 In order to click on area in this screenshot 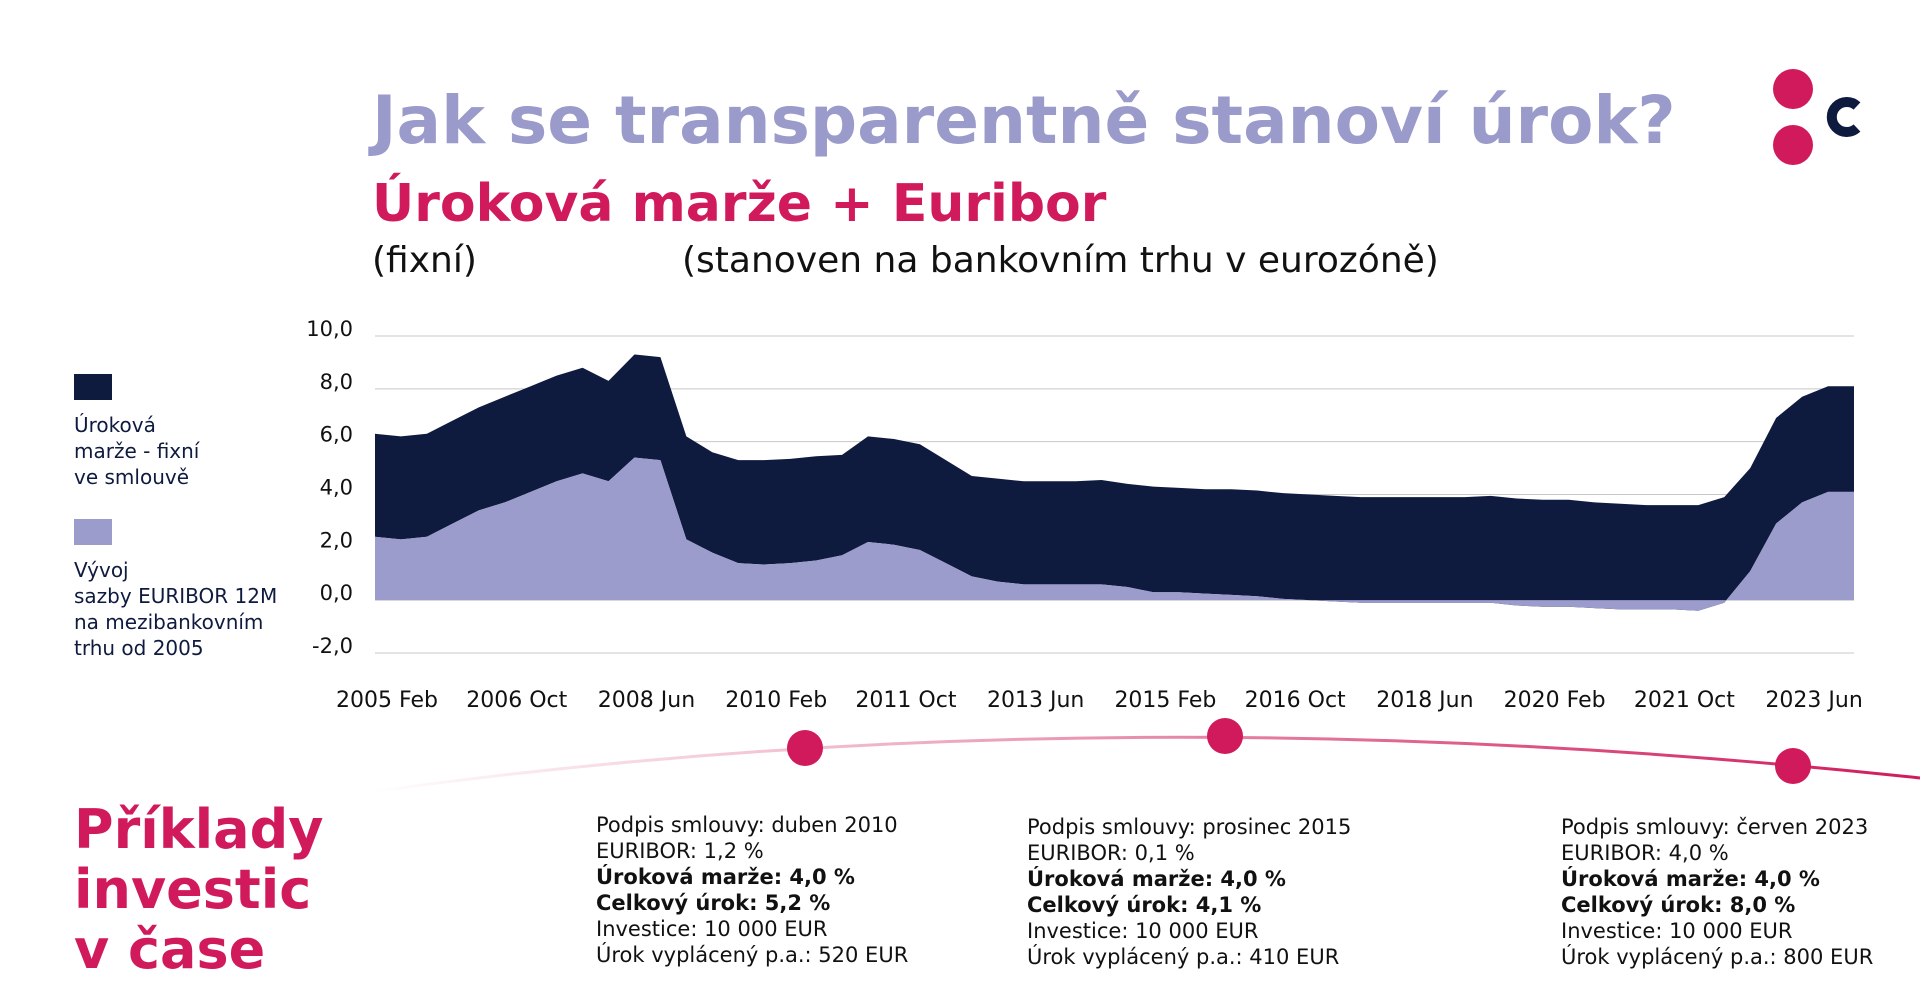, I will do `click(1114, 534)`.